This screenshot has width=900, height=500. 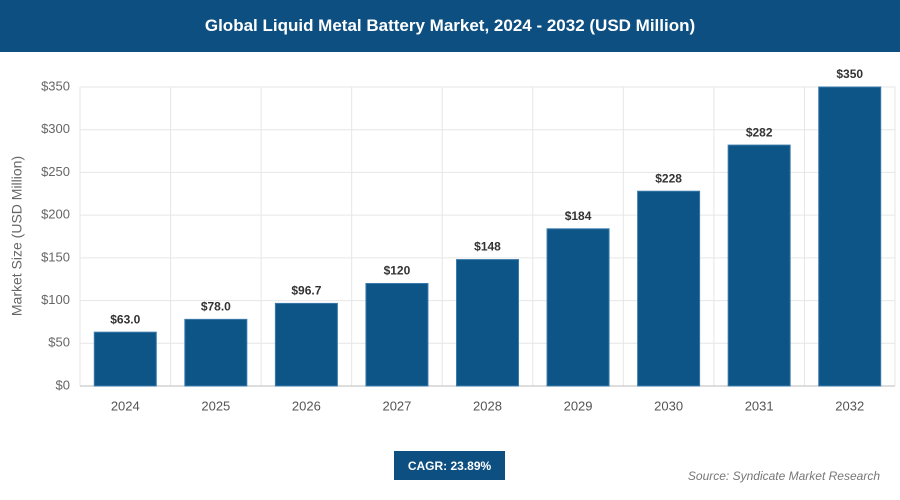 What do you see at coordinates (449, 465) in the screenshot?
I see `cagr-badge: CAGR: 23.89%` at bounding box center [449, 465].